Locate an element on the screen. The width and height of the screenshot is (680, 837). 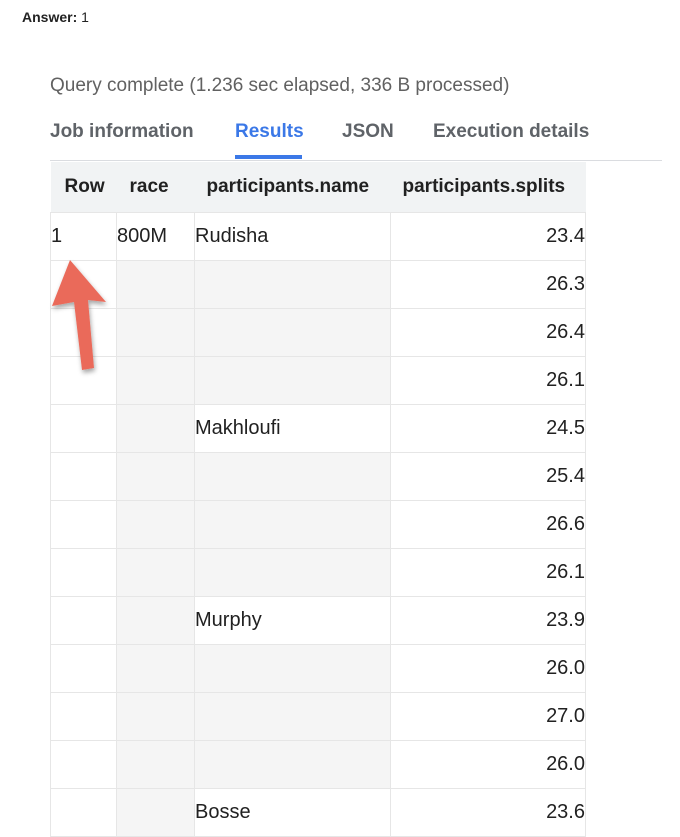
table-row: 25.4 is located at coordinates (318, 476).